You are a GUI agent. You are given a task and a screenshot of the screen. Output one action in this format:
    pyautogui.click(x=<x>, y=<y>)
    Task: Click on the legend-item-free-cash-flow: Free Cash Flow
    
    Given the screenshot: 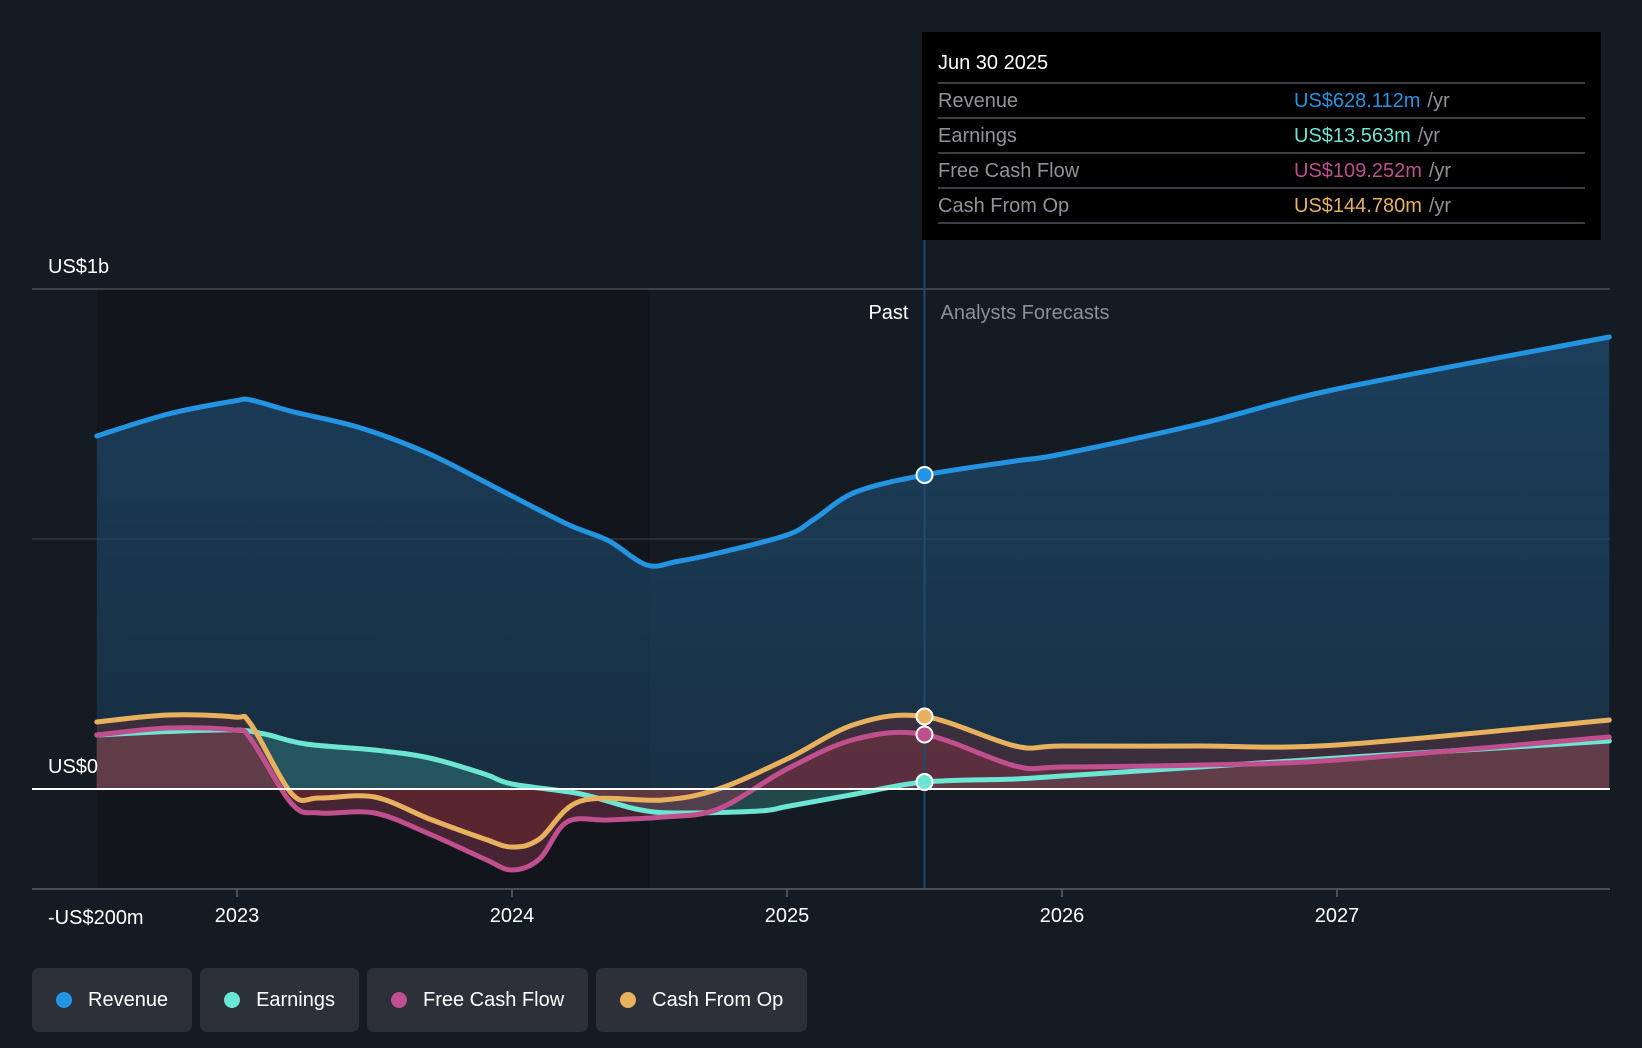 What is the action you would take?
    pyautogui.click(x=478, y=1000)
    